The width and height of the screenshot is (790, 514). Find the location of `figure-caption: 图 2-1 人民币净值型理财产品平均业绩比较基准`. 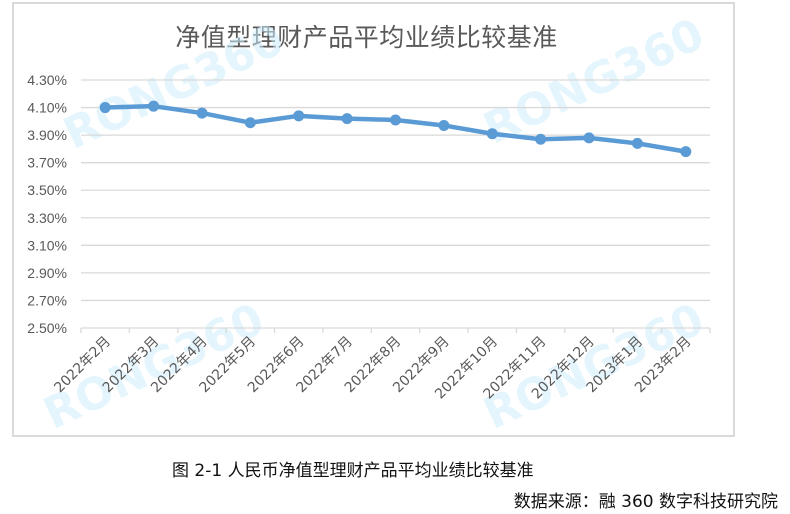

figure-caption: 图 2-1 人民币净值型理财产品平均业绩比较基准 is located at coordinates (353, 471).